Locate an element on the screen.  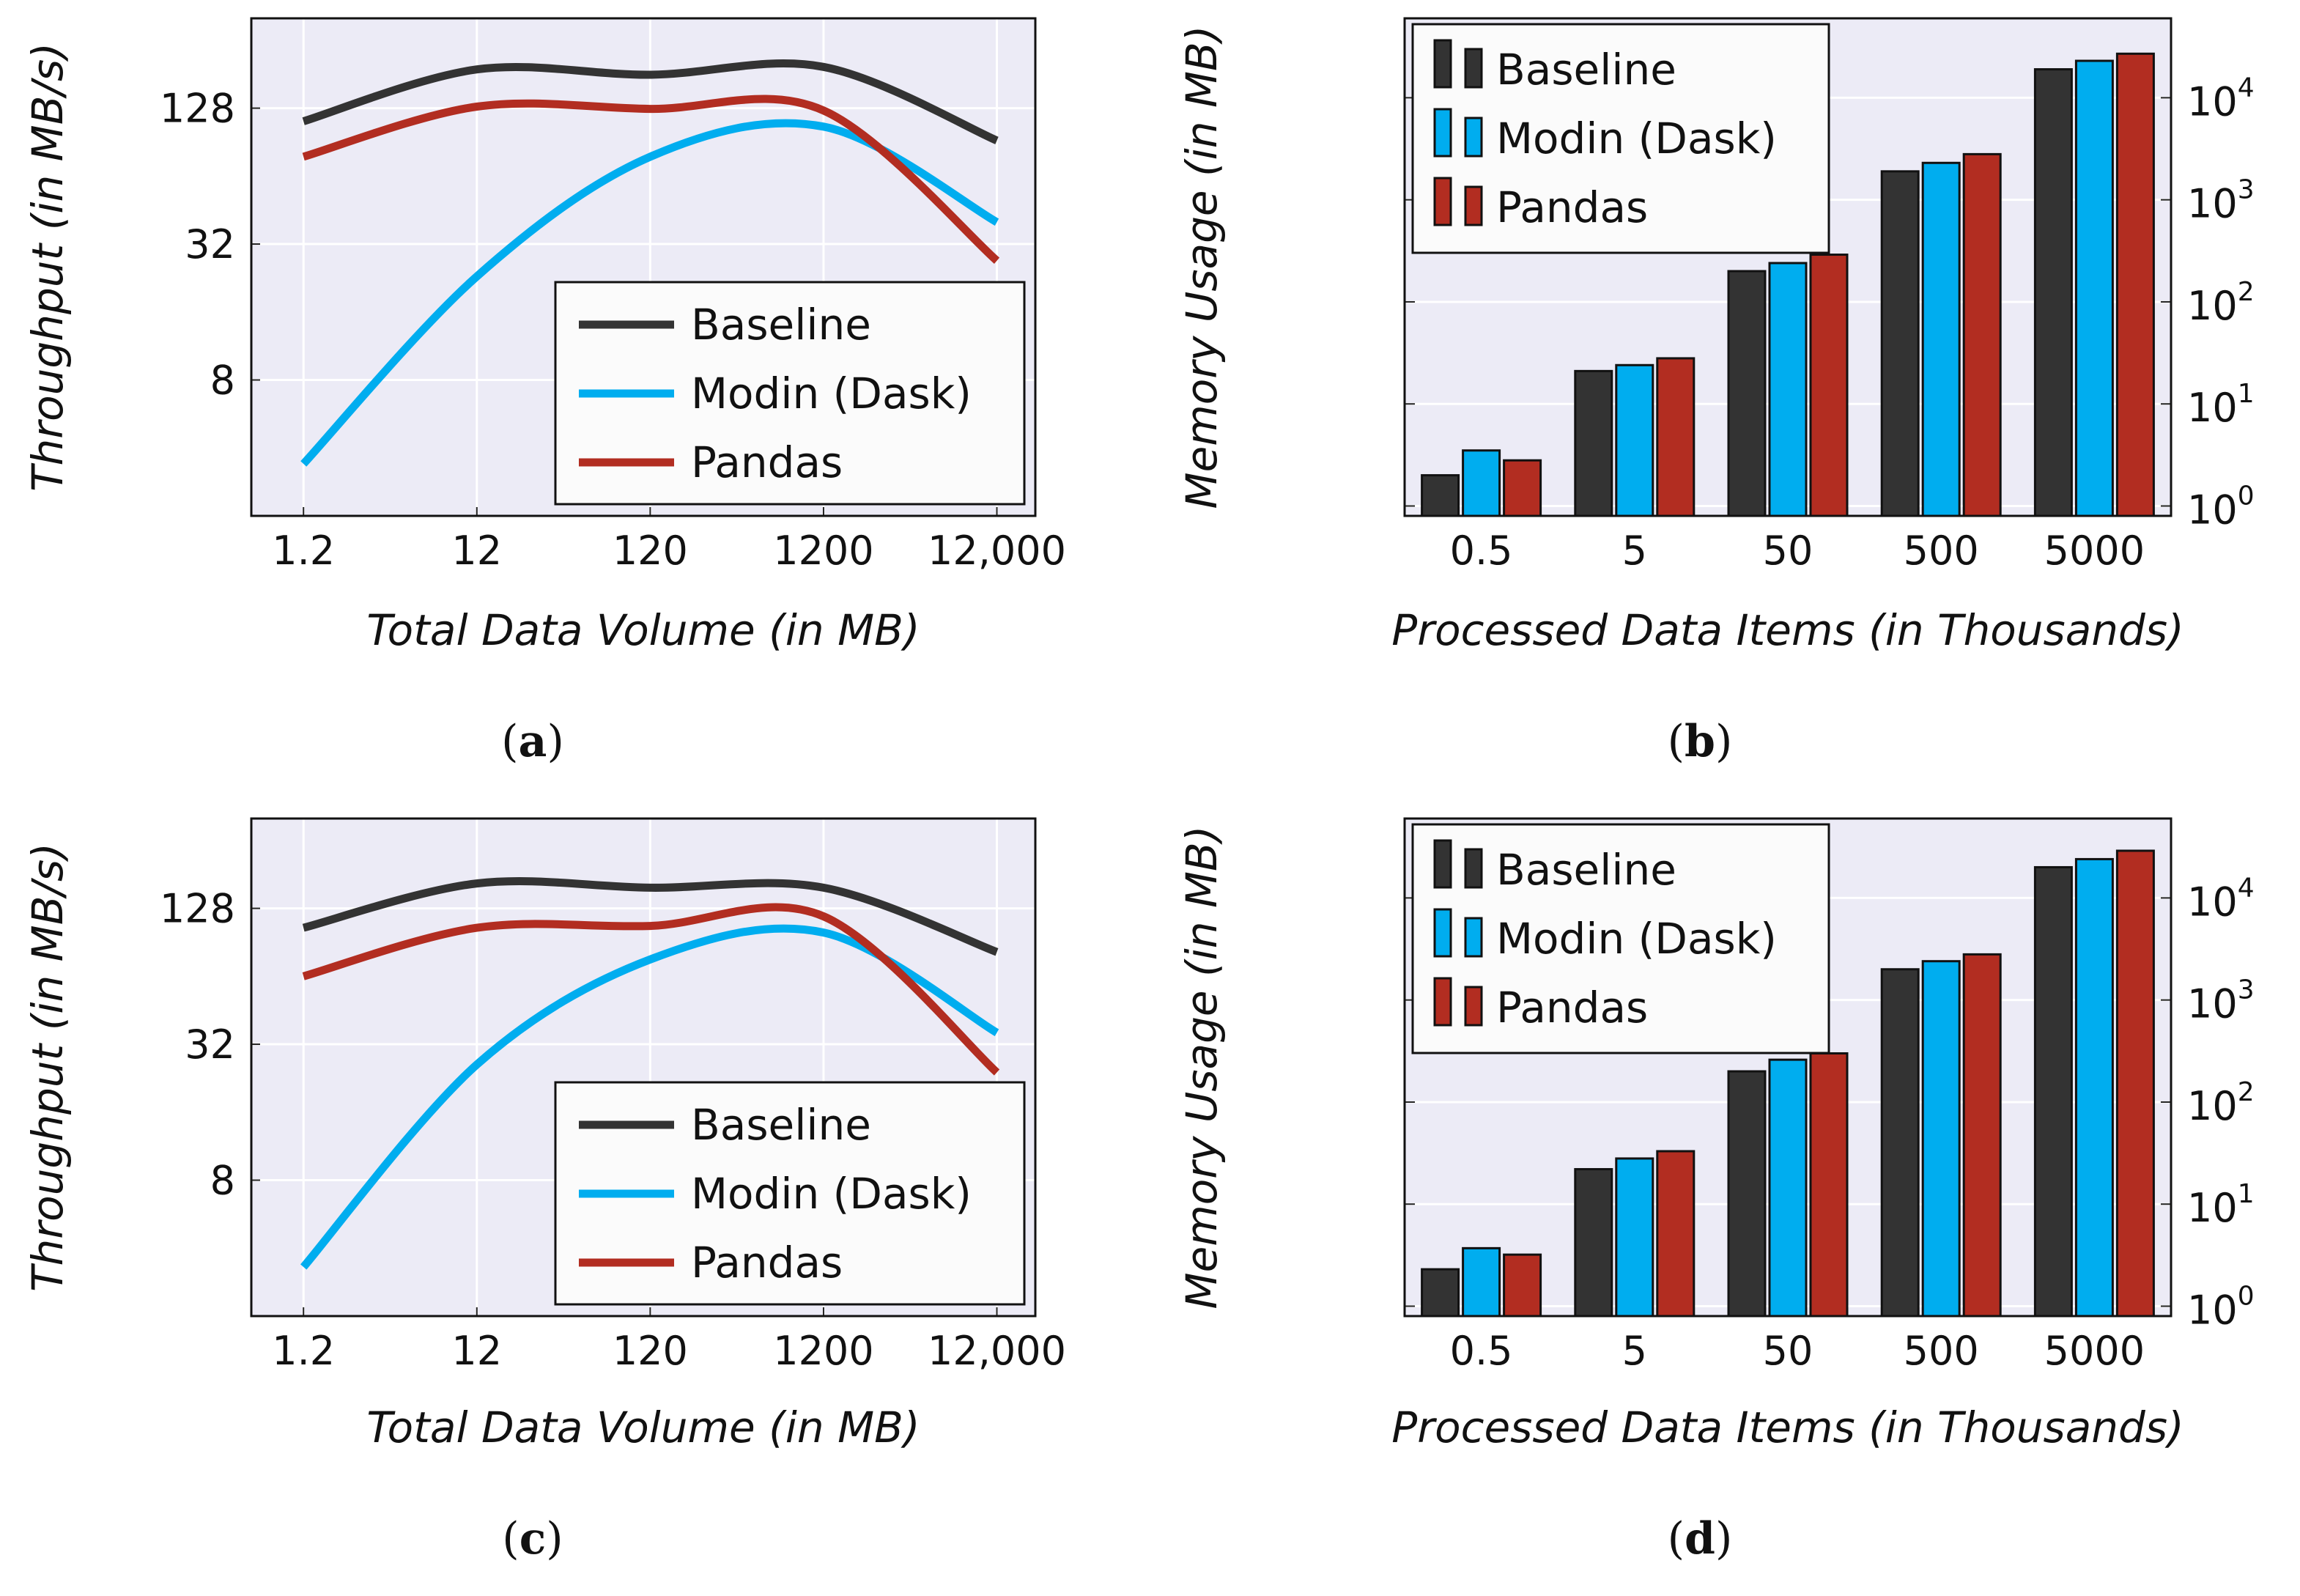
series-line-pandas is located at coordinates (651, 989).